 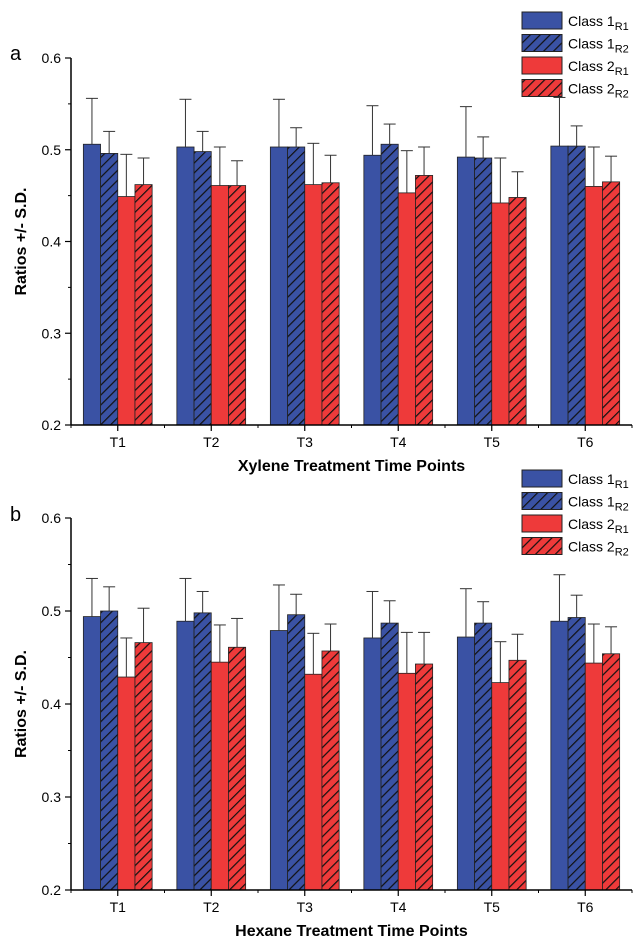 What do you see at coordinates (351, 931) in the screenshot?
I see `x-axis-label: Hexane Treatment Time Points` at bounding box center [351, 931].